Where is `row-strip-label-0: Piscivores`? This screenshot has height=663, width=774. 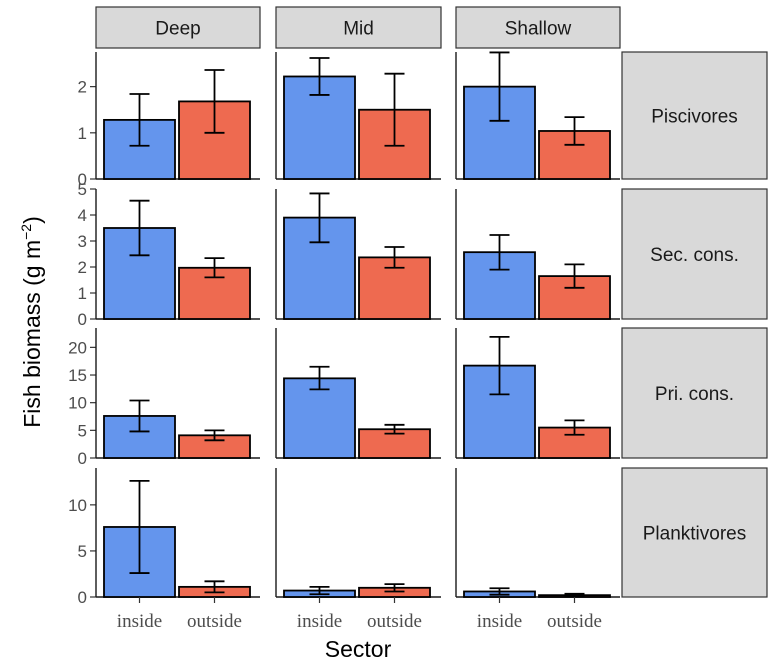 row-strip-label-0: Piscivores is located at coordinates (694, 117).